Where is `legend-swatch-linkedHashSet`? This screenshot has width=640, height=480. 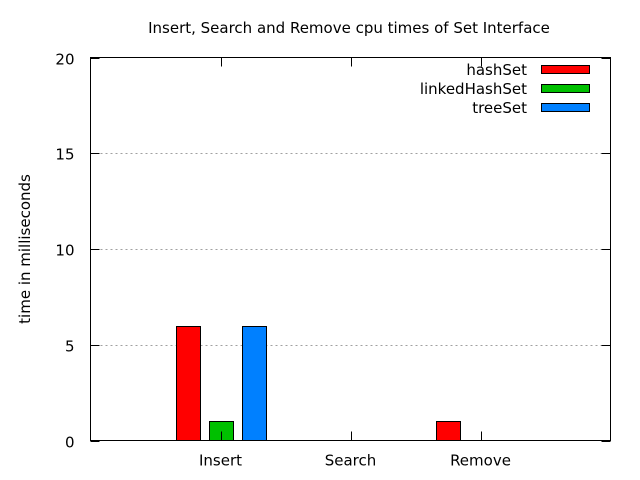 legend-swatch-linkedHashSet is located at coordinates (565, 88).